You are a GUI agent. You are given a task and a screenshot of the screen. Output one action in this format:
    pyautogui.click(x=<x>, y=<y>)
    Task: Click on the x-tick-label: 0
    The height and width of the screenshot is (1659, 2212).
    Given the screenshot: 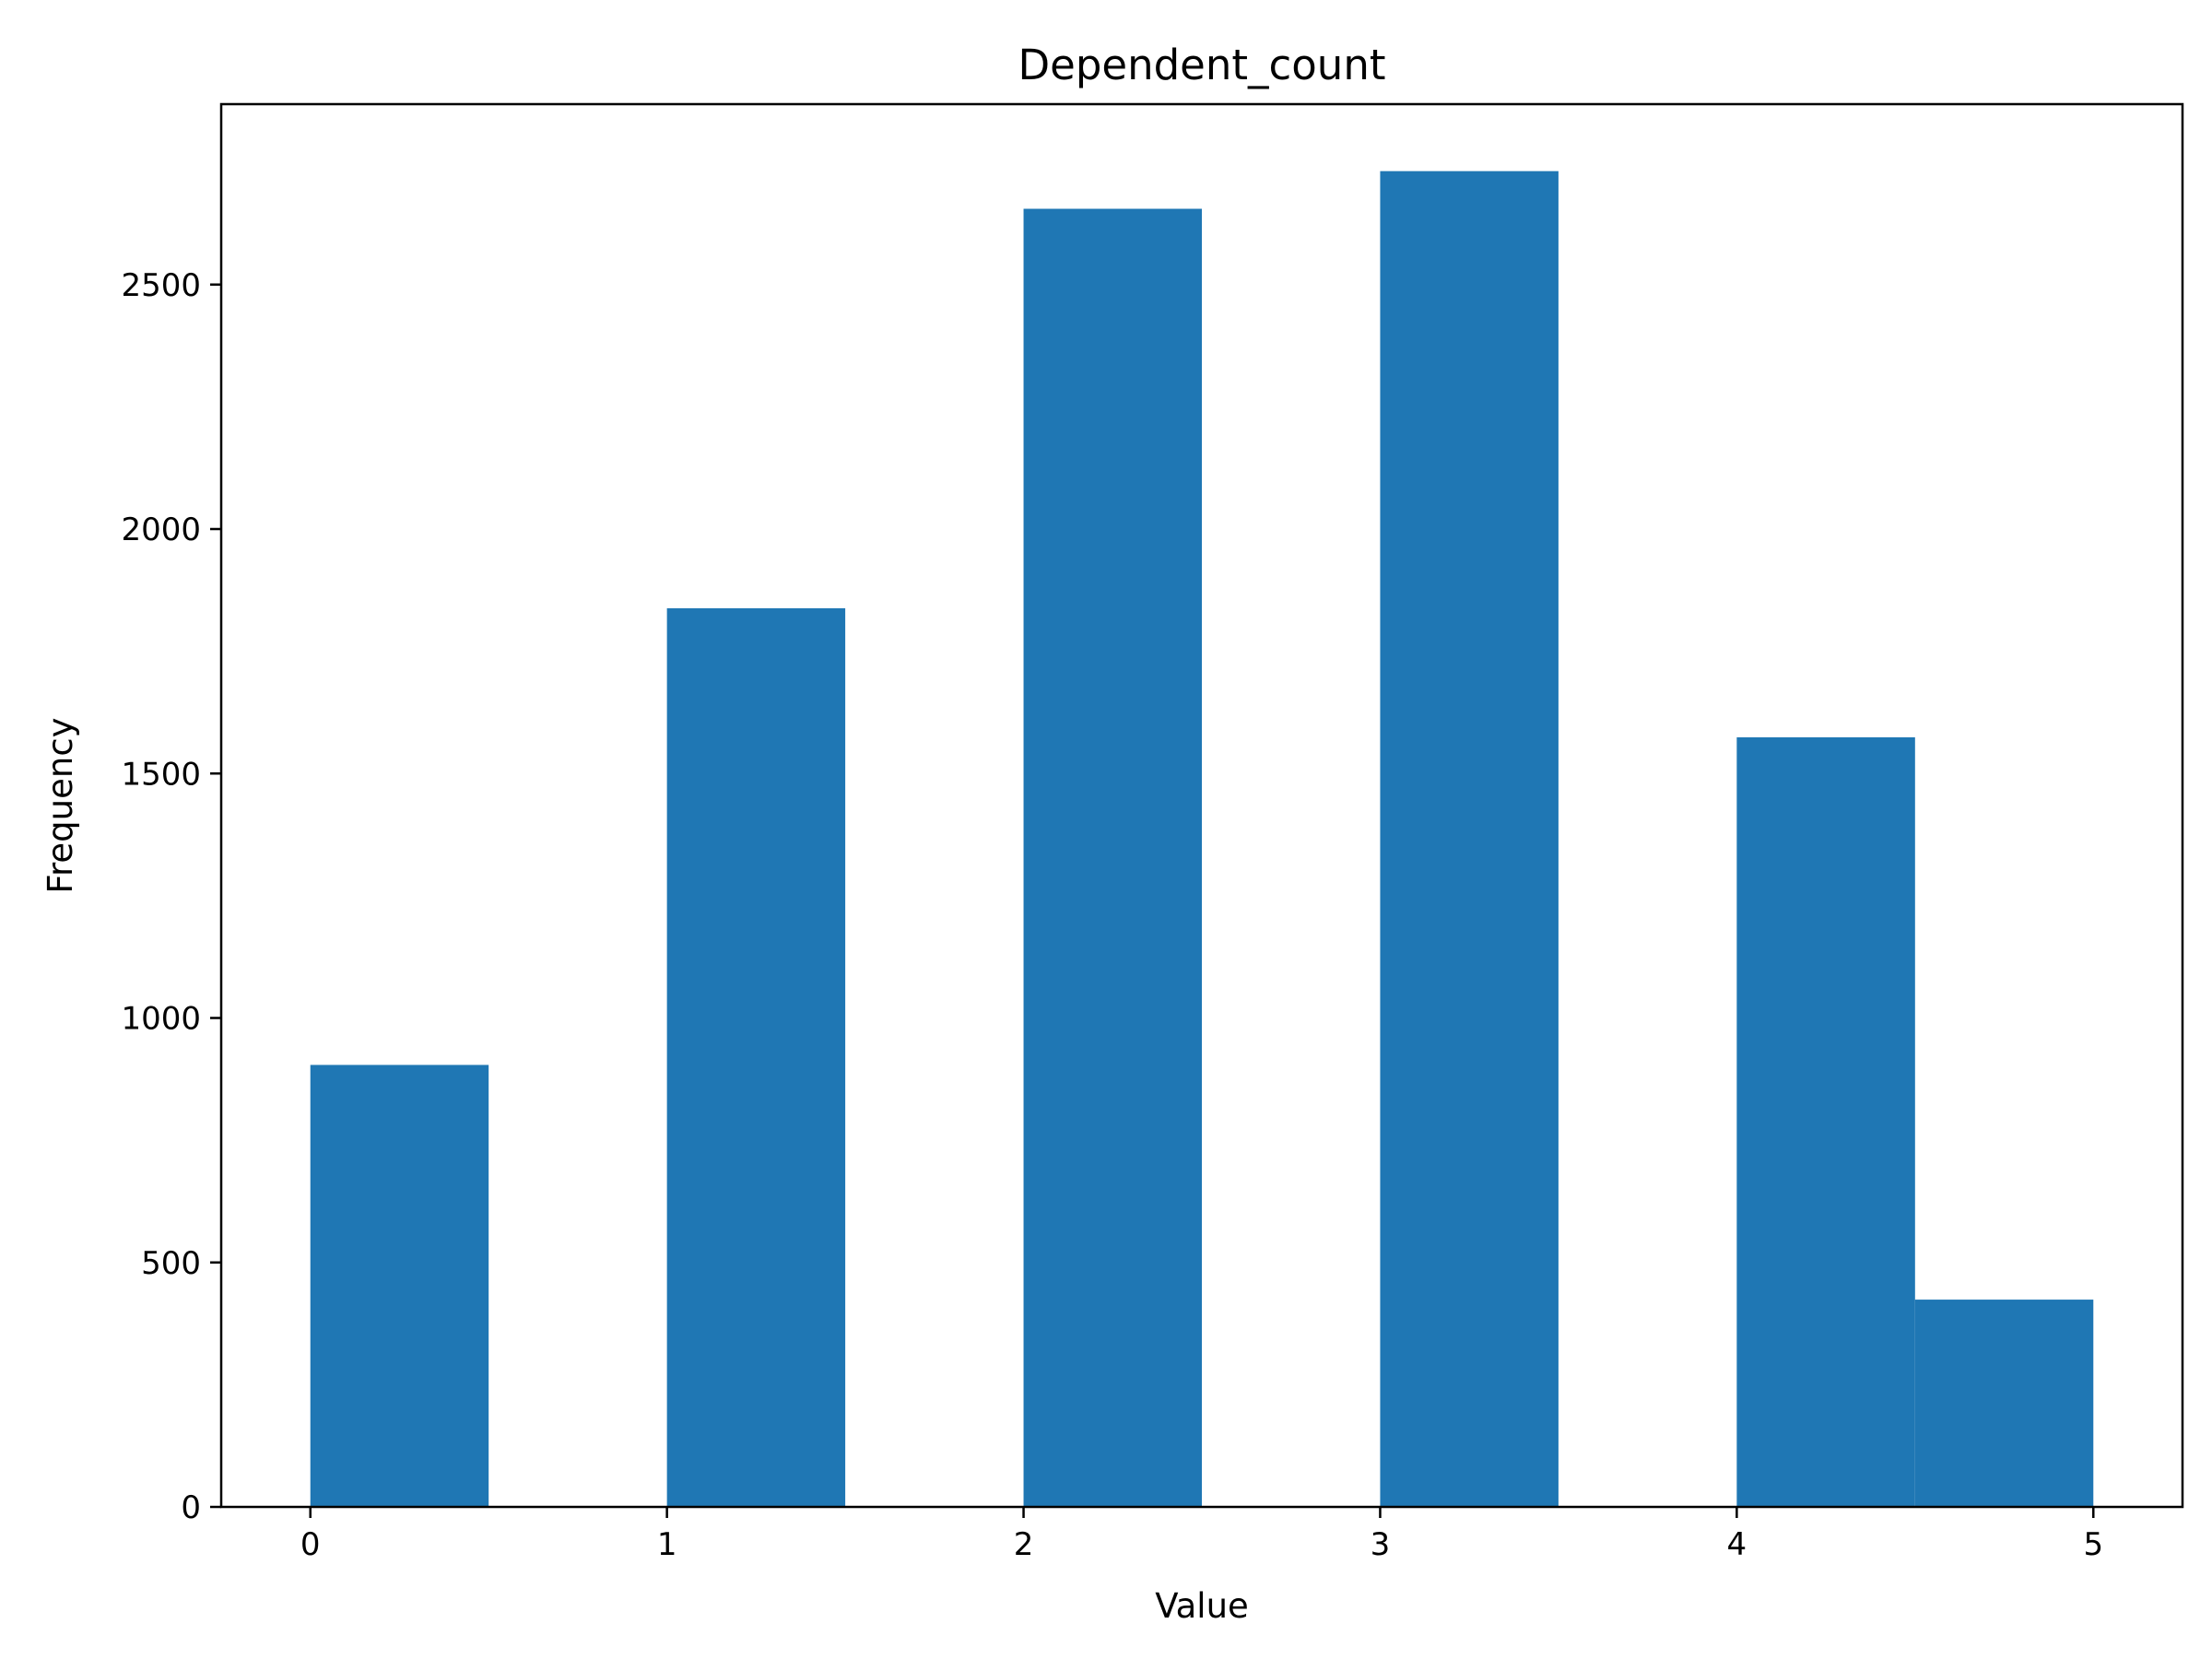 What is the action you would take?
    pyautogui.click(x=310, y=1544)
    